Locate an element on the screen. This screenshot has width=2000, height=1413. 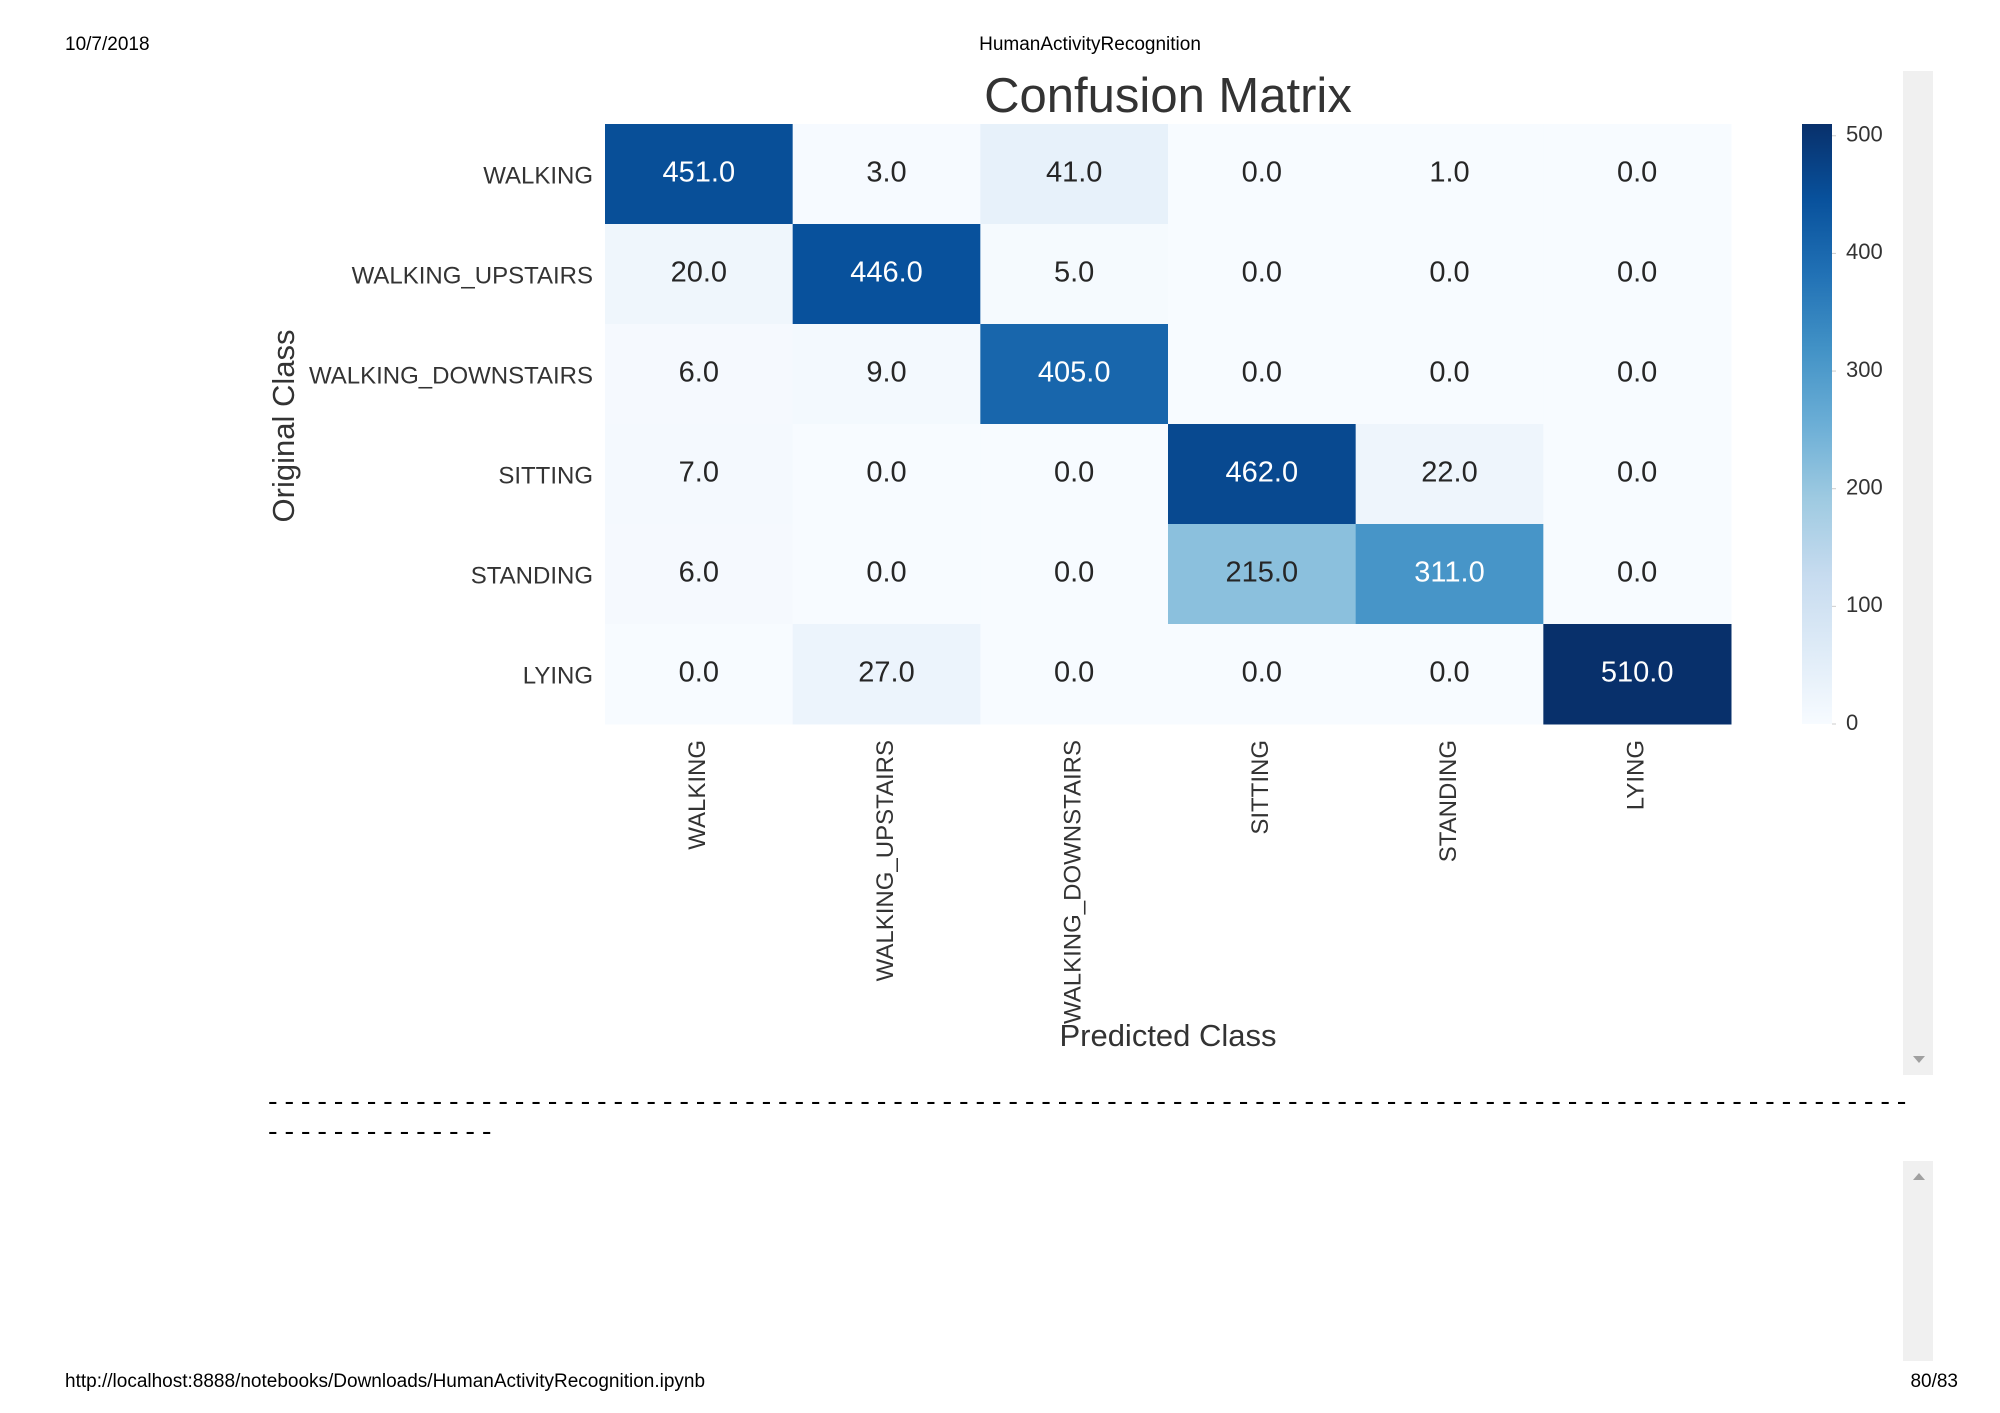
y-axis-label: Original Class is located at coordinates (283, 426).